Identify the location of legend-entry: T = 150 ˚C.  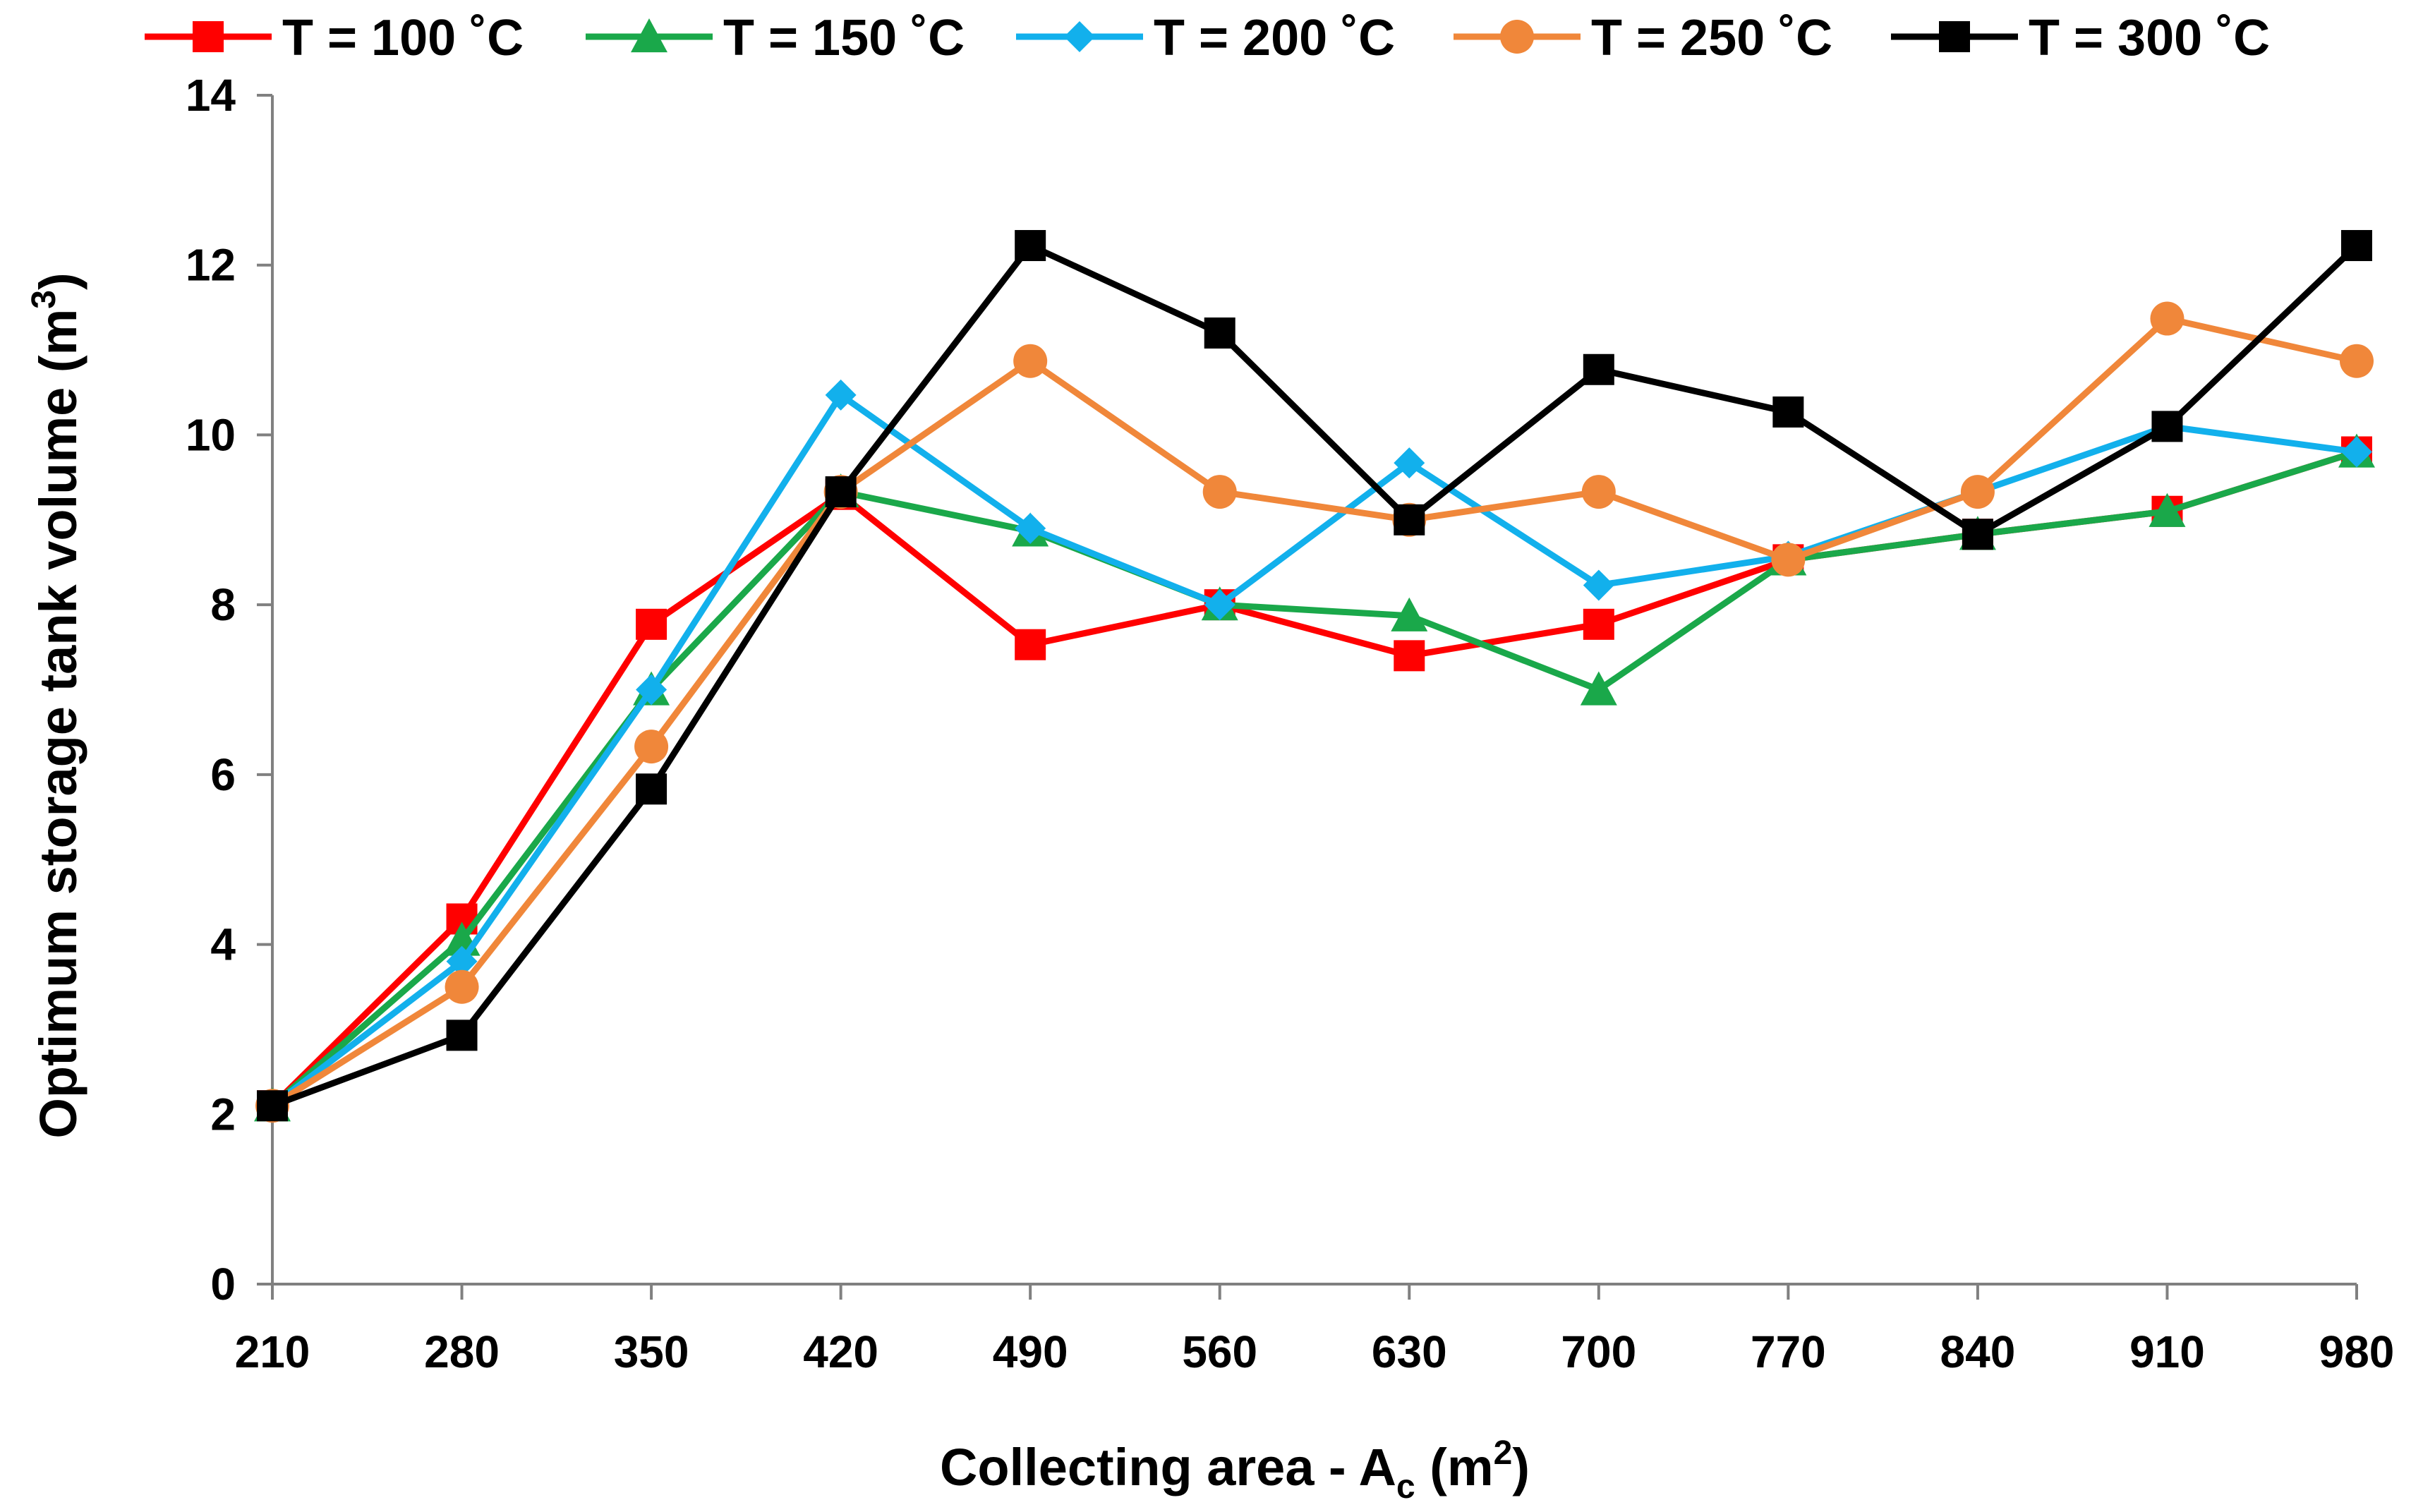
(775, 38).